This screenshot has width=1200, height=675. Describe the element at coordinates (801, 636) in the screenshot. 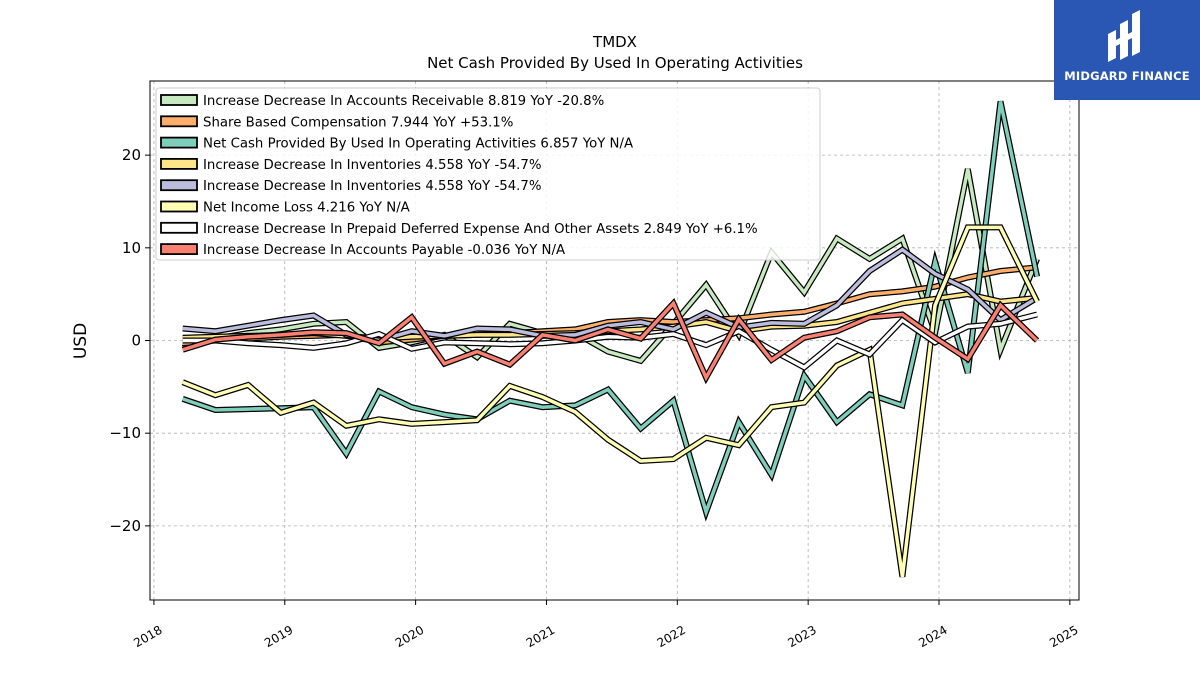

I see `x-tick-label: 2023` at that location.